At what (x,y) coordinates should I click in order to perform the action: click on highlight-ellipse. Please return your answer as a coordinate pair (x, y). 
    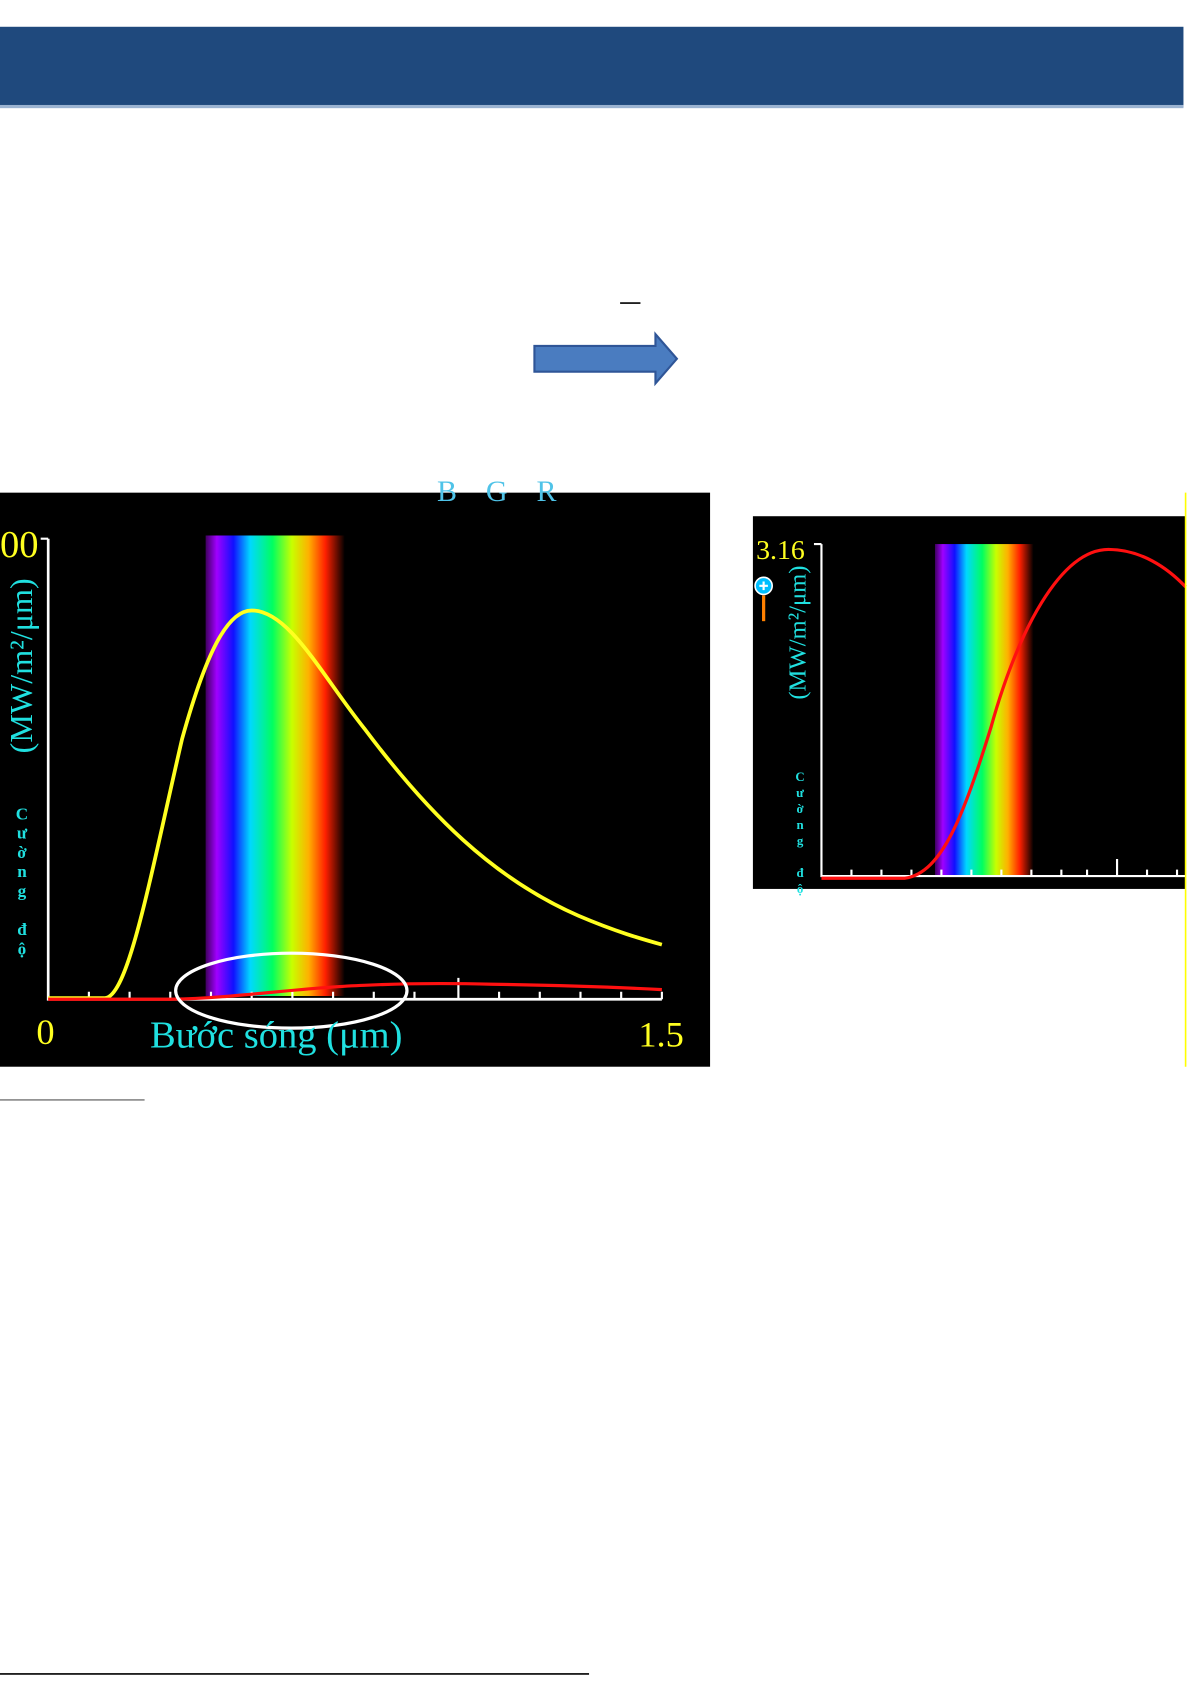
    Looking at the image, I should click on (291, 990).